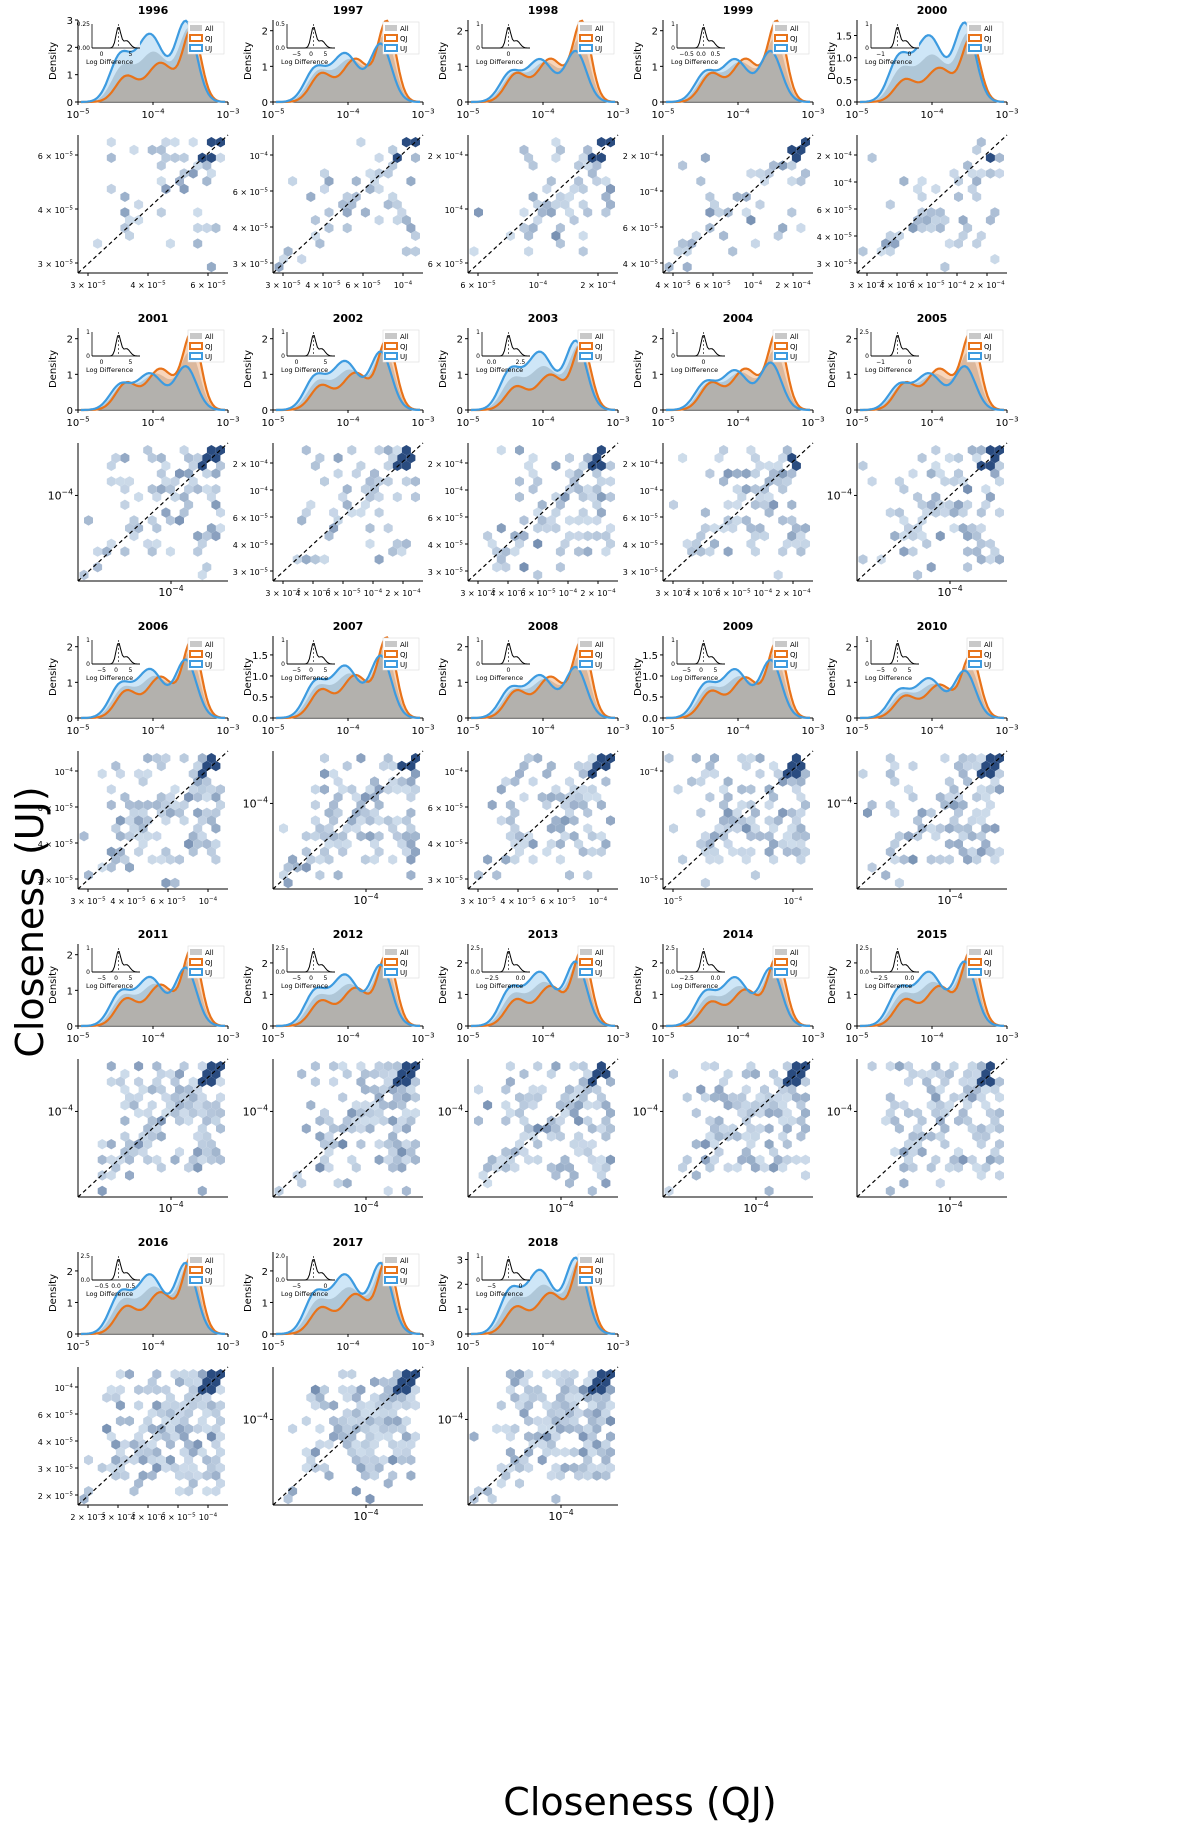 The height and width of the screenshot is (1833, 1195). I want to click on hex-y-tick-label: 10−4, so click(839, 494).